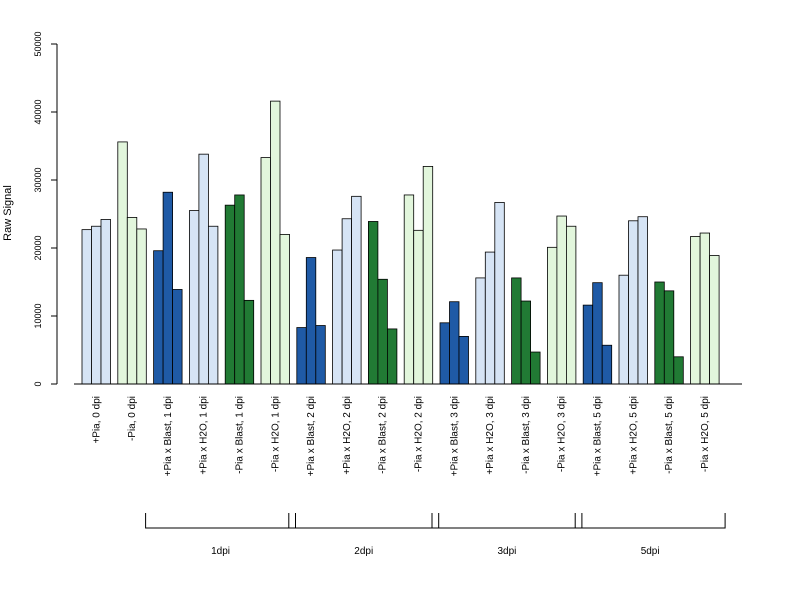  What do you see at coordinates (220, 551) in the screenshot?
I see `group-label: 1dpi` at bounding box center [220, 551].